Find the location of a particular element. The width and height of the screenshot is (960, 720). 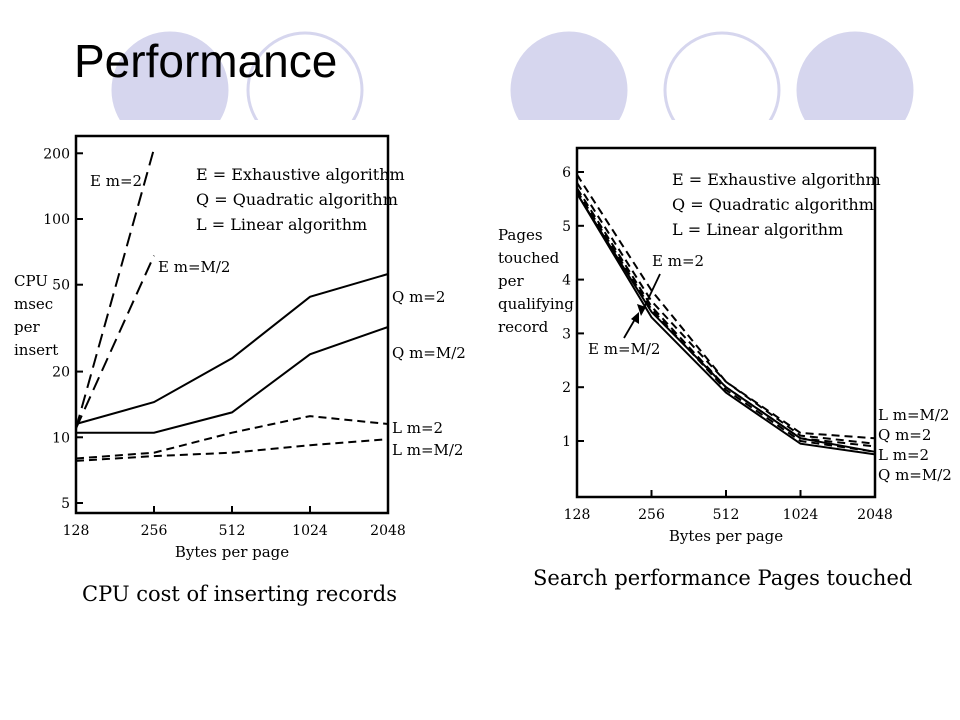

y-axis-label: insert is located at coordinates (36, 350).